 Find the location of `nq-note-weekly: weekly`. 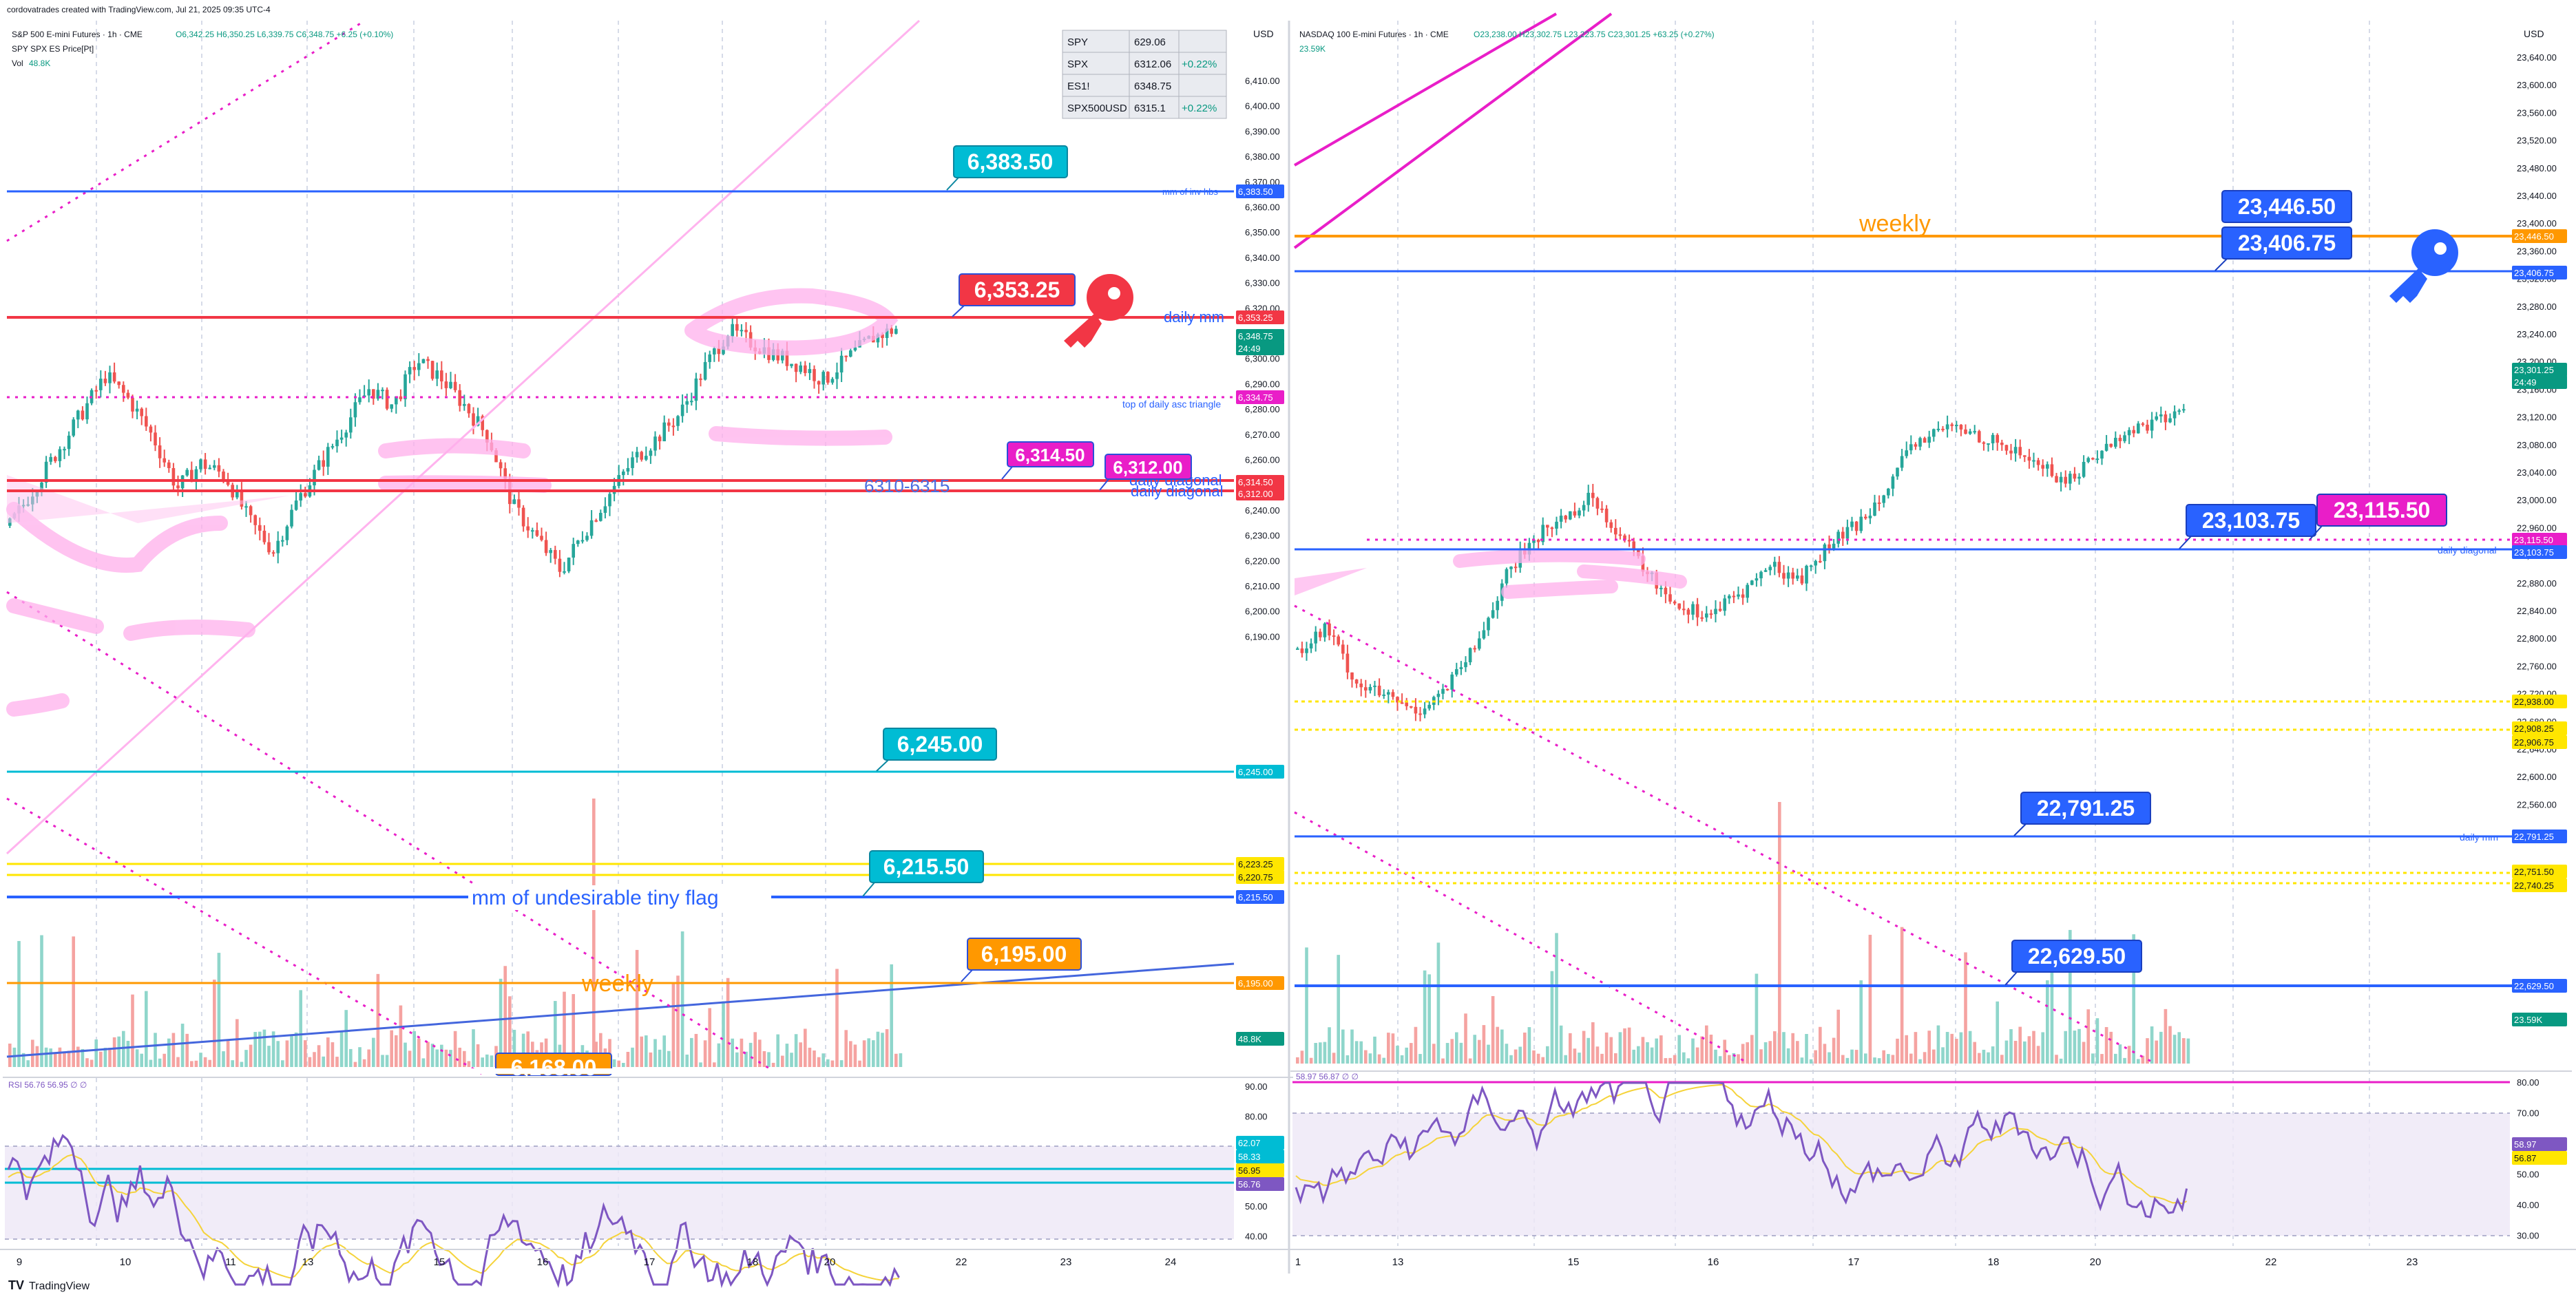

nq-note-weekly: weekly is located at coordinates (1894, 224).